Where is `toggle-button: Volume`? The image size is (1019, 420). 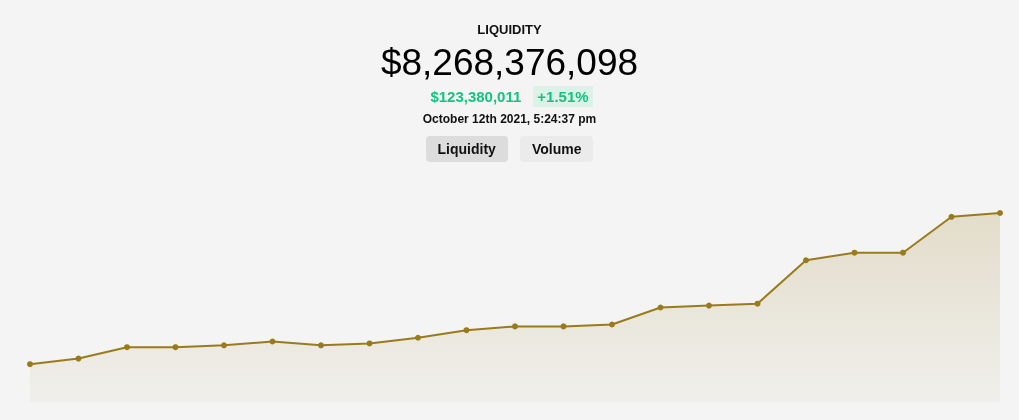 toggle-button: Volume is located at coordinates (556, 149).